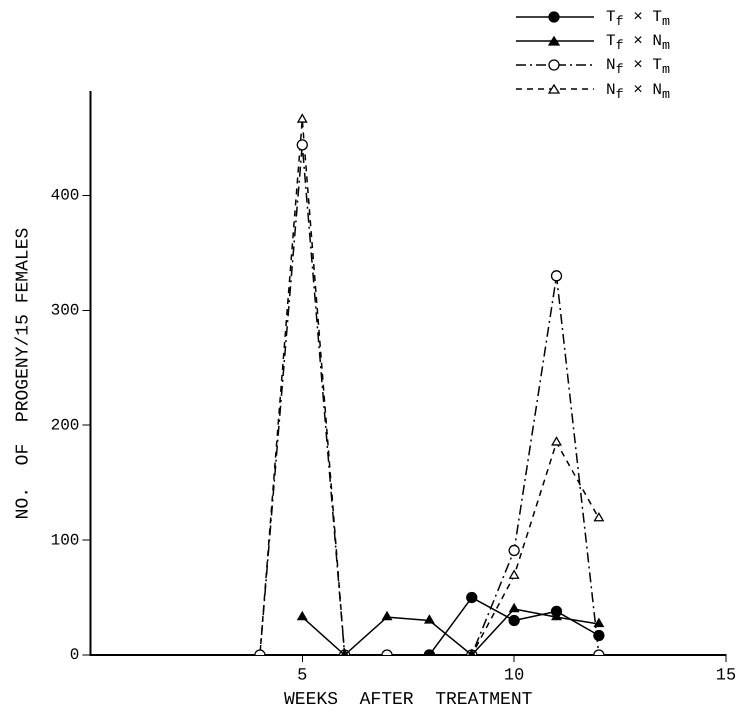 The image size is (748, 722). I want to click on legend-label: T$_{f}$ × N$_{m}$, so click(638, 43).